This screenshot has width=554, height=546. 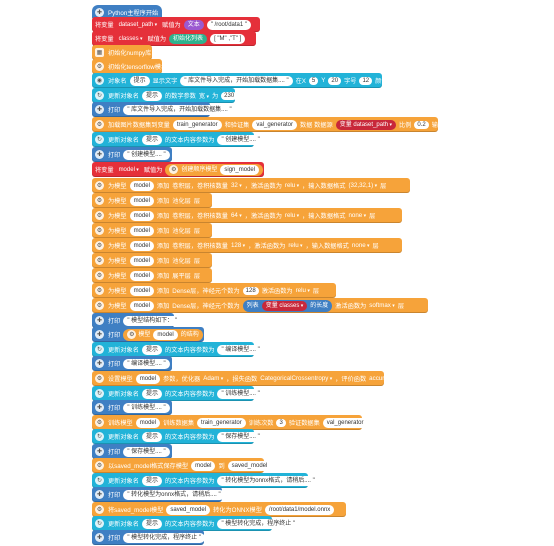 I want to click on classes-variable-block: 变量 classes, so click(x=284, y=305).